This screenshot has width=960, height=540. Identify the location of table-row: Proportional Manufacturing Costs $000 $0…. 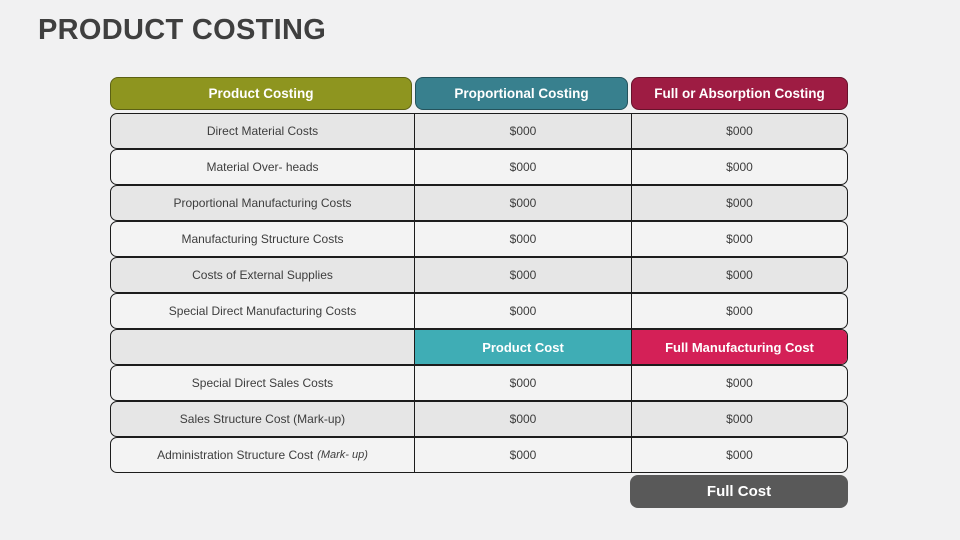
(479, 203).